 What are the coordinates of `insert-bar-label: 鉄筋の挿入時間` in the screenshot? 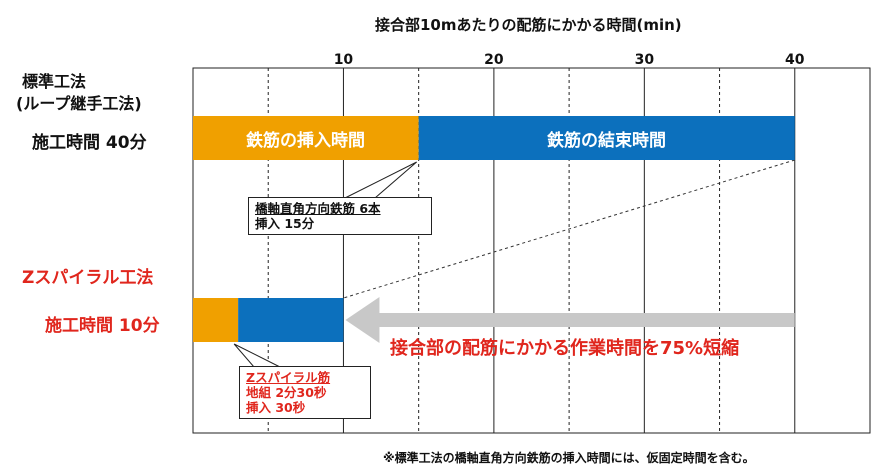 It's located at (305, 140).